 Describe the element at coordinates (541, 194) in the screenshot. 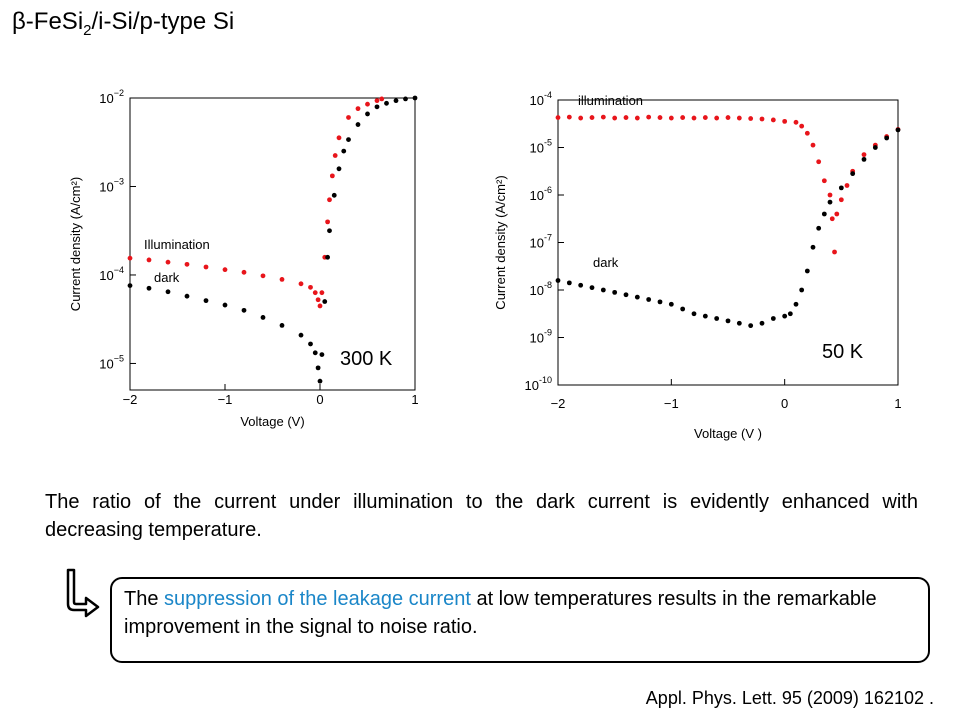

I see `y-tick-label: 10⁻⁶` at that location.